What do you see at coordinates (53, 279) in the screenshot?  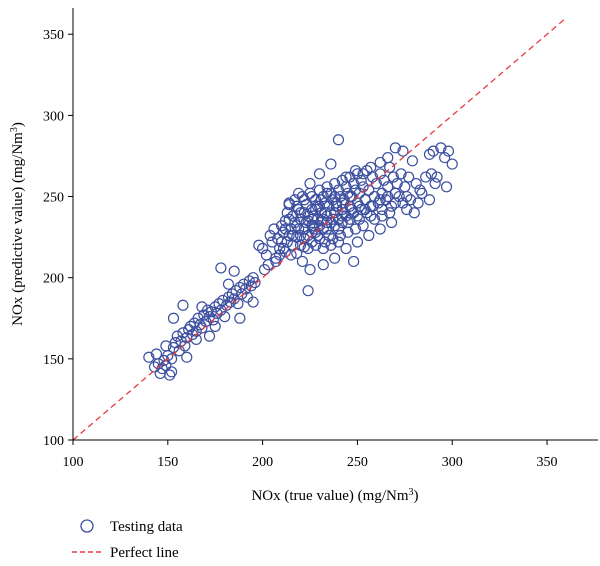 I see `y-tick-label: 200` at bounding box center [53, 279].